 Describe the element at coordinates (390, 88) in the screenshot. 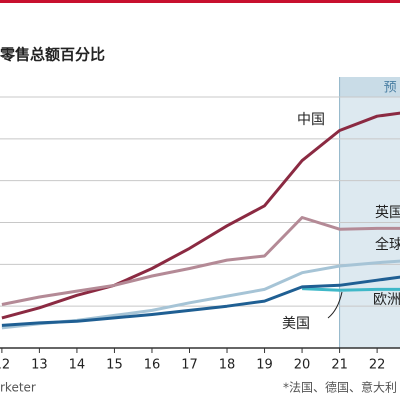

I see `forecast-label: 预` at that location.